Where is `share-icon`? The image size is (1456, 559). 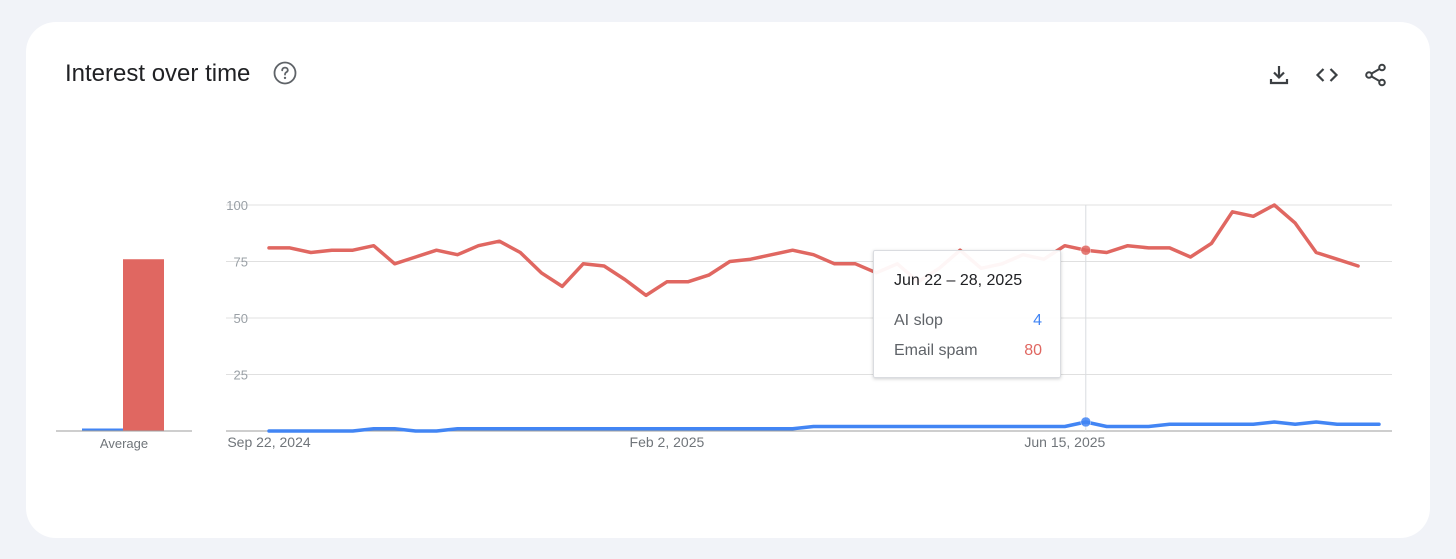 share-icon is located at coordinates (1376, 75).